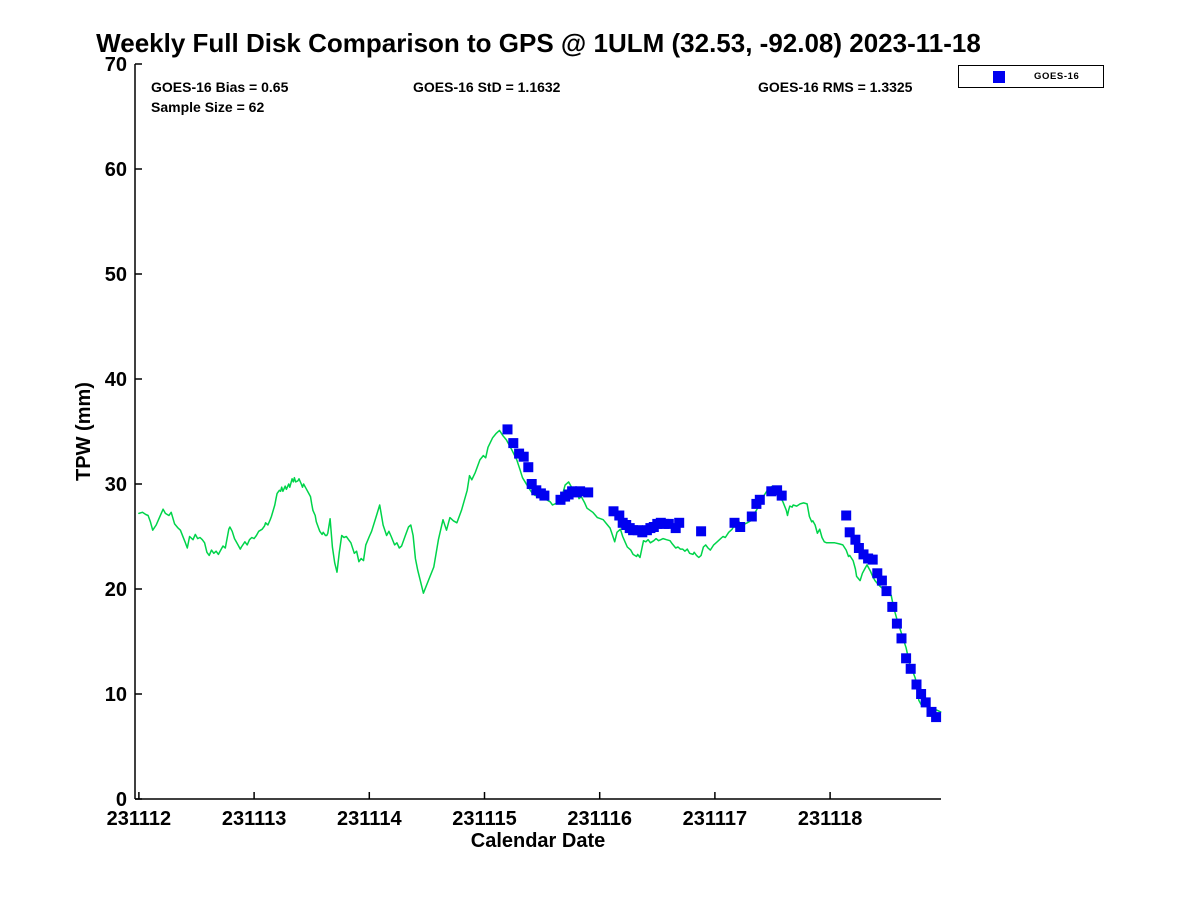  What do you see at coordinates (208, 107) in the screenshot?
I see `stat-sample-size: Sample Size = 62` at bounding box center [208, 107].